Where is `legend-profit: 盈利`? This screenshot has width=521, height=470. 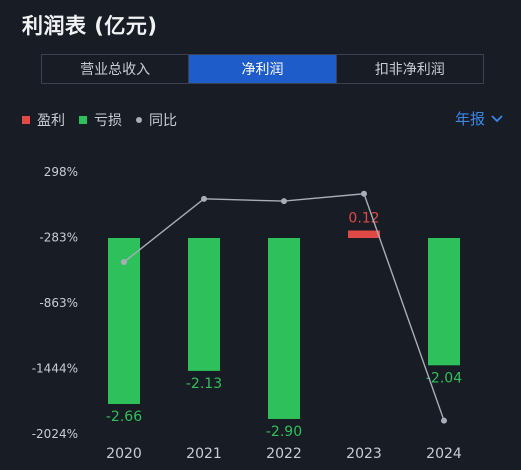
legend-profit: 盈利 is located at coordinates (43, 120).